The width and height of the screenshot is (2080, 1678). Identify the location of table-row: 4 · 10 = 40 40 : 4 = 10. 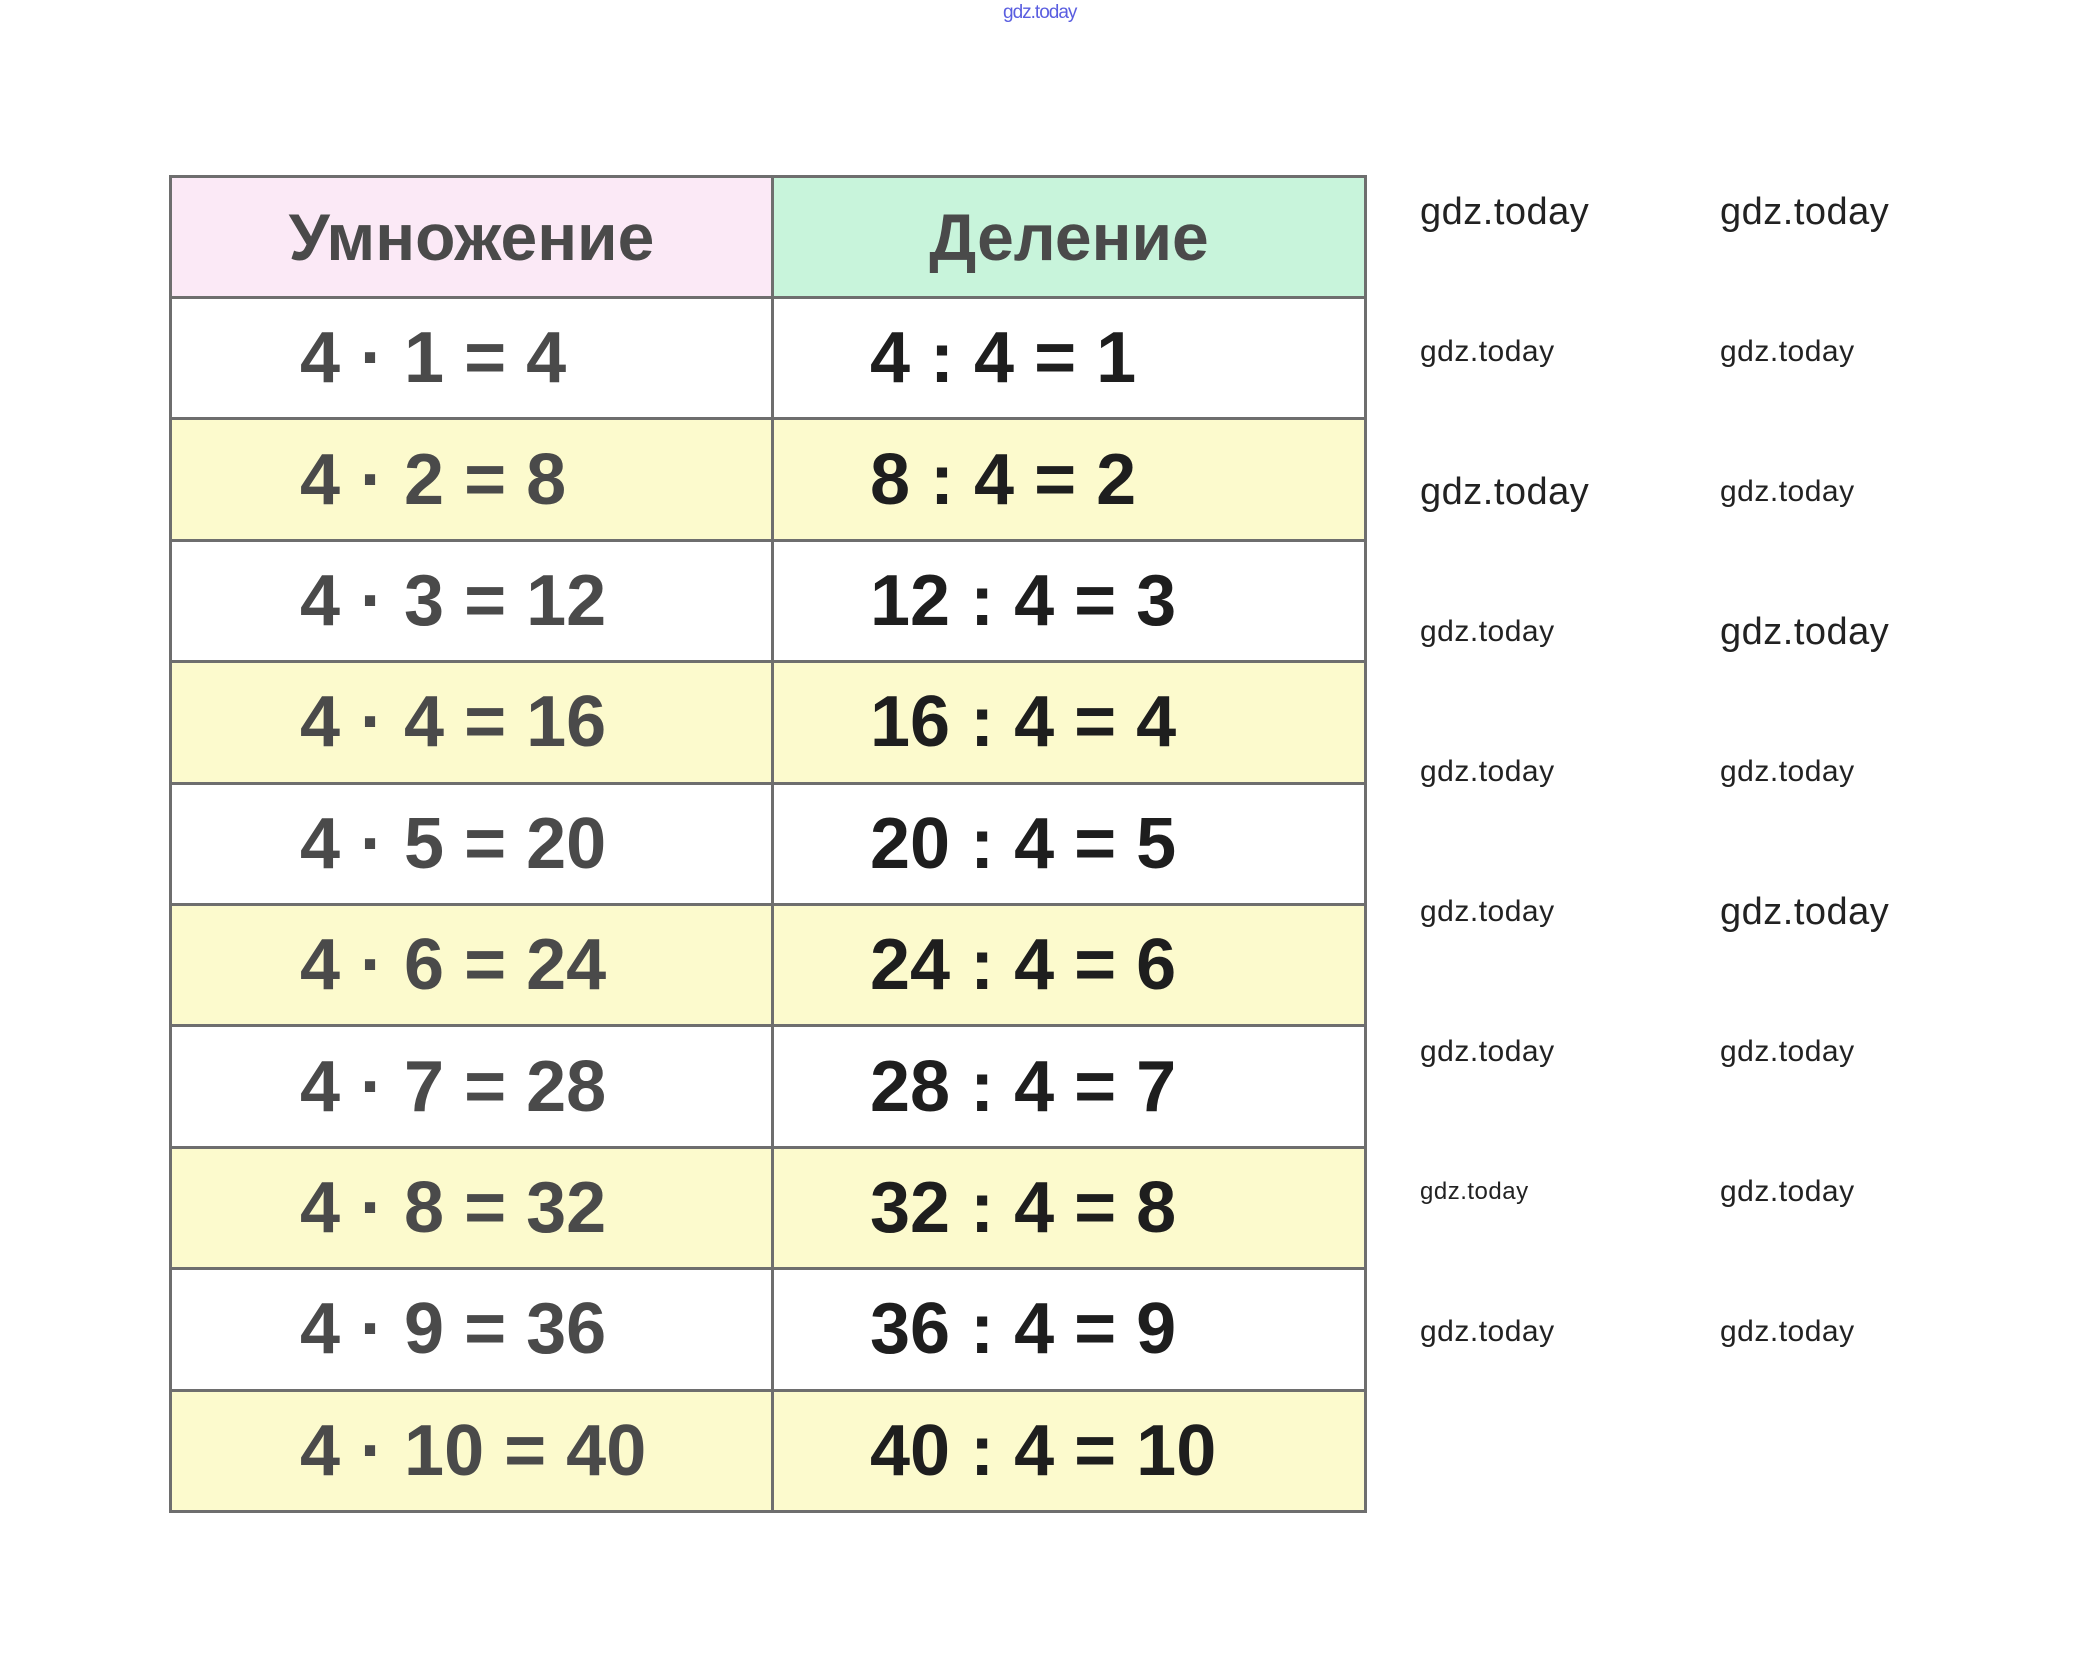
(768, 1451).